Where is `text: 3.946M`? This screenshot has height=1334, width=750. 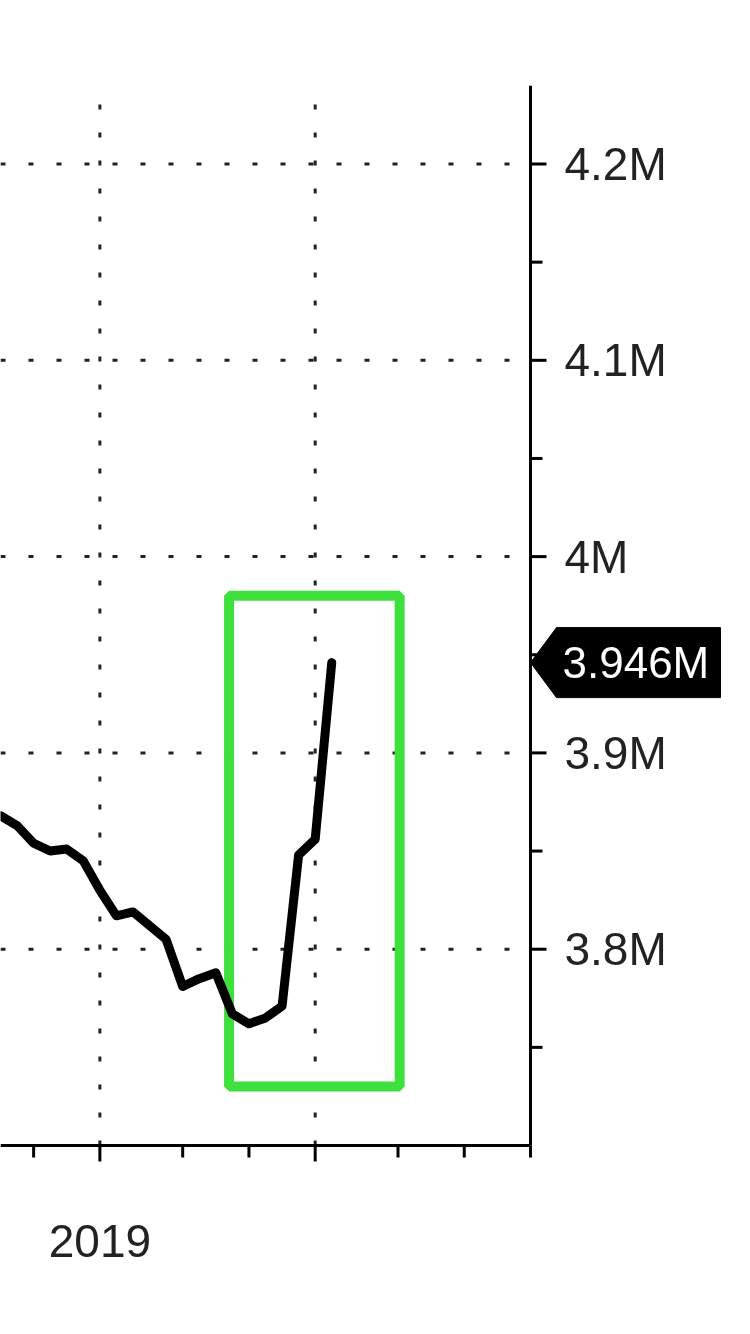
text: 3.946M is located at coordinates (636, 663).